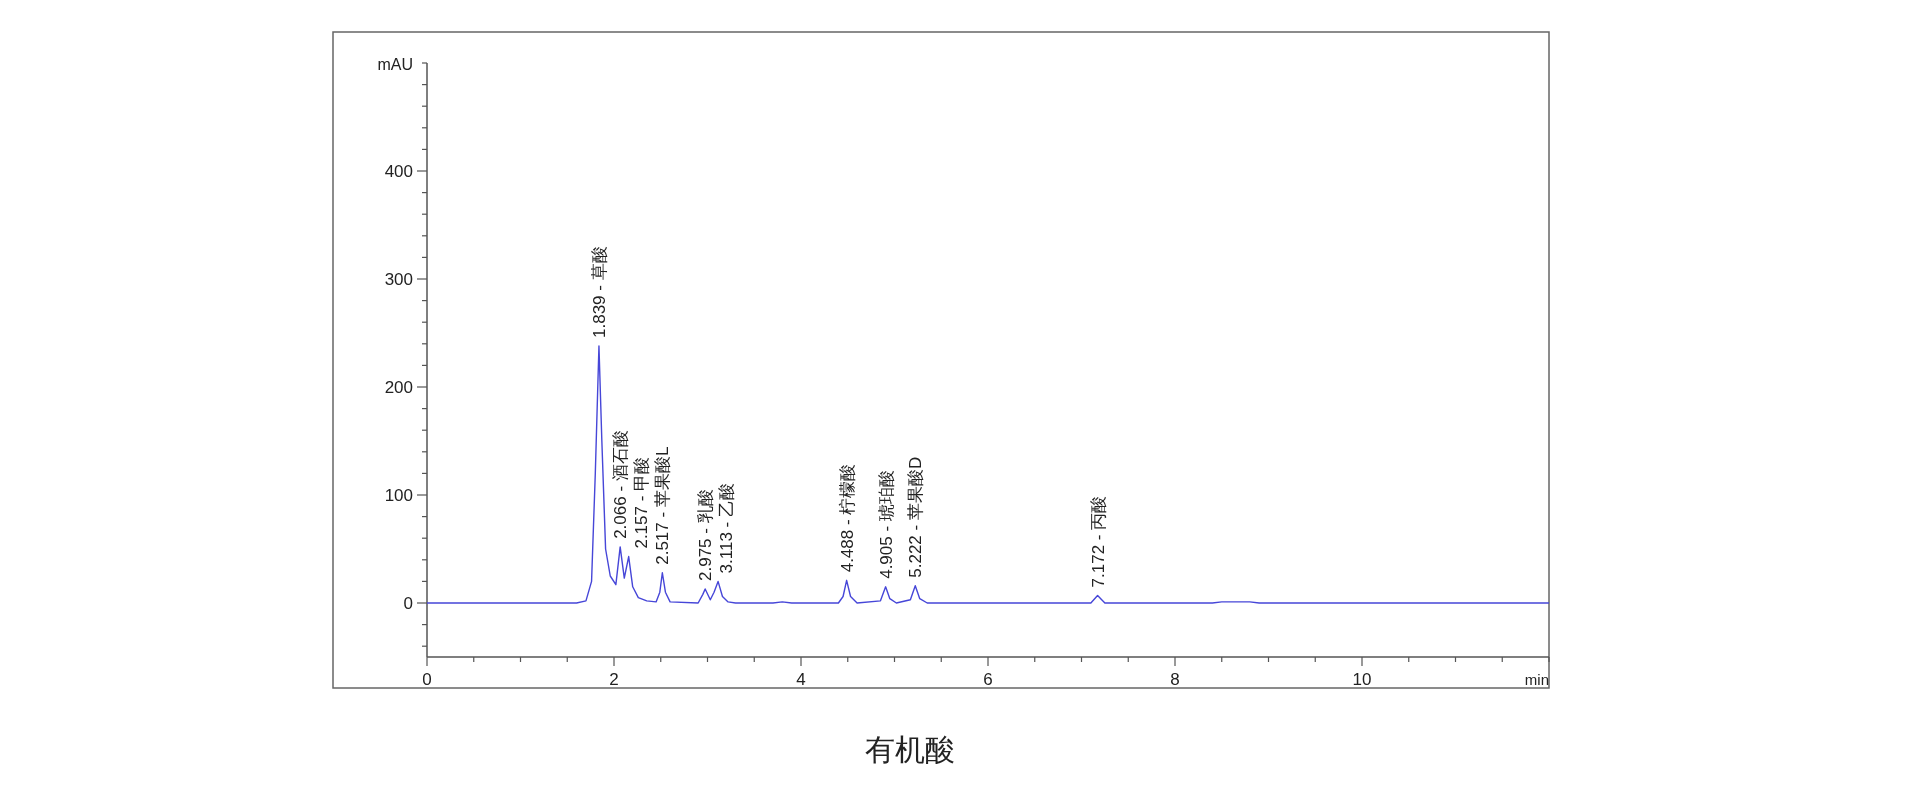 The height and width of the screenshot is (810, 1920). What do you see at coordinates (398, 279) in the screenshot?
I see `y-tick-label: 300` at bounding box center [398, 279].